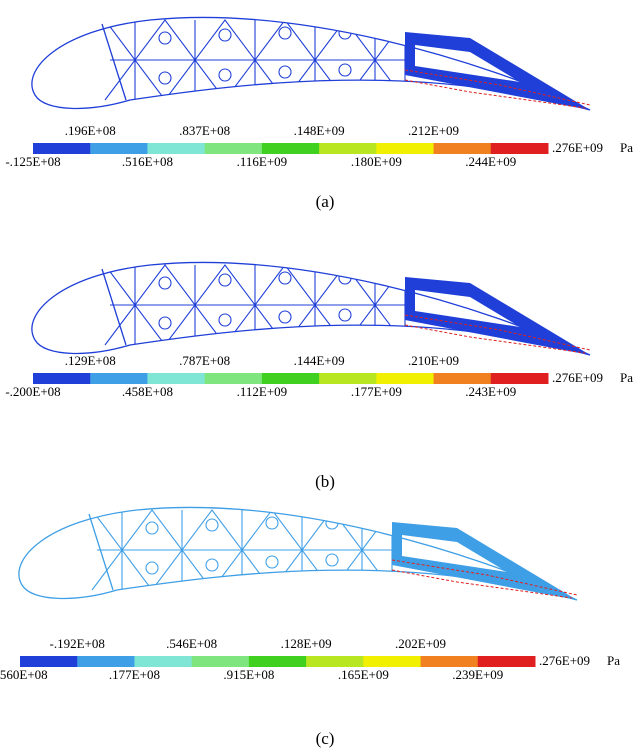 The image size is (641, 756). What do you see at coordinates (433, 130) in the screenshot?
I see `colorbar-label: .212E+09` at bounding box center [433, 130].